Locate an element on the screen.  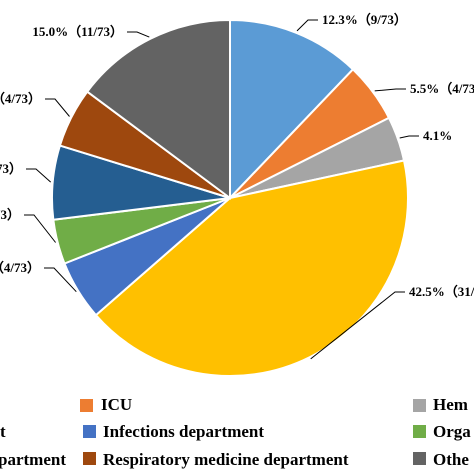
legend-swatch-respiratory is located at coordinates (89, 458).